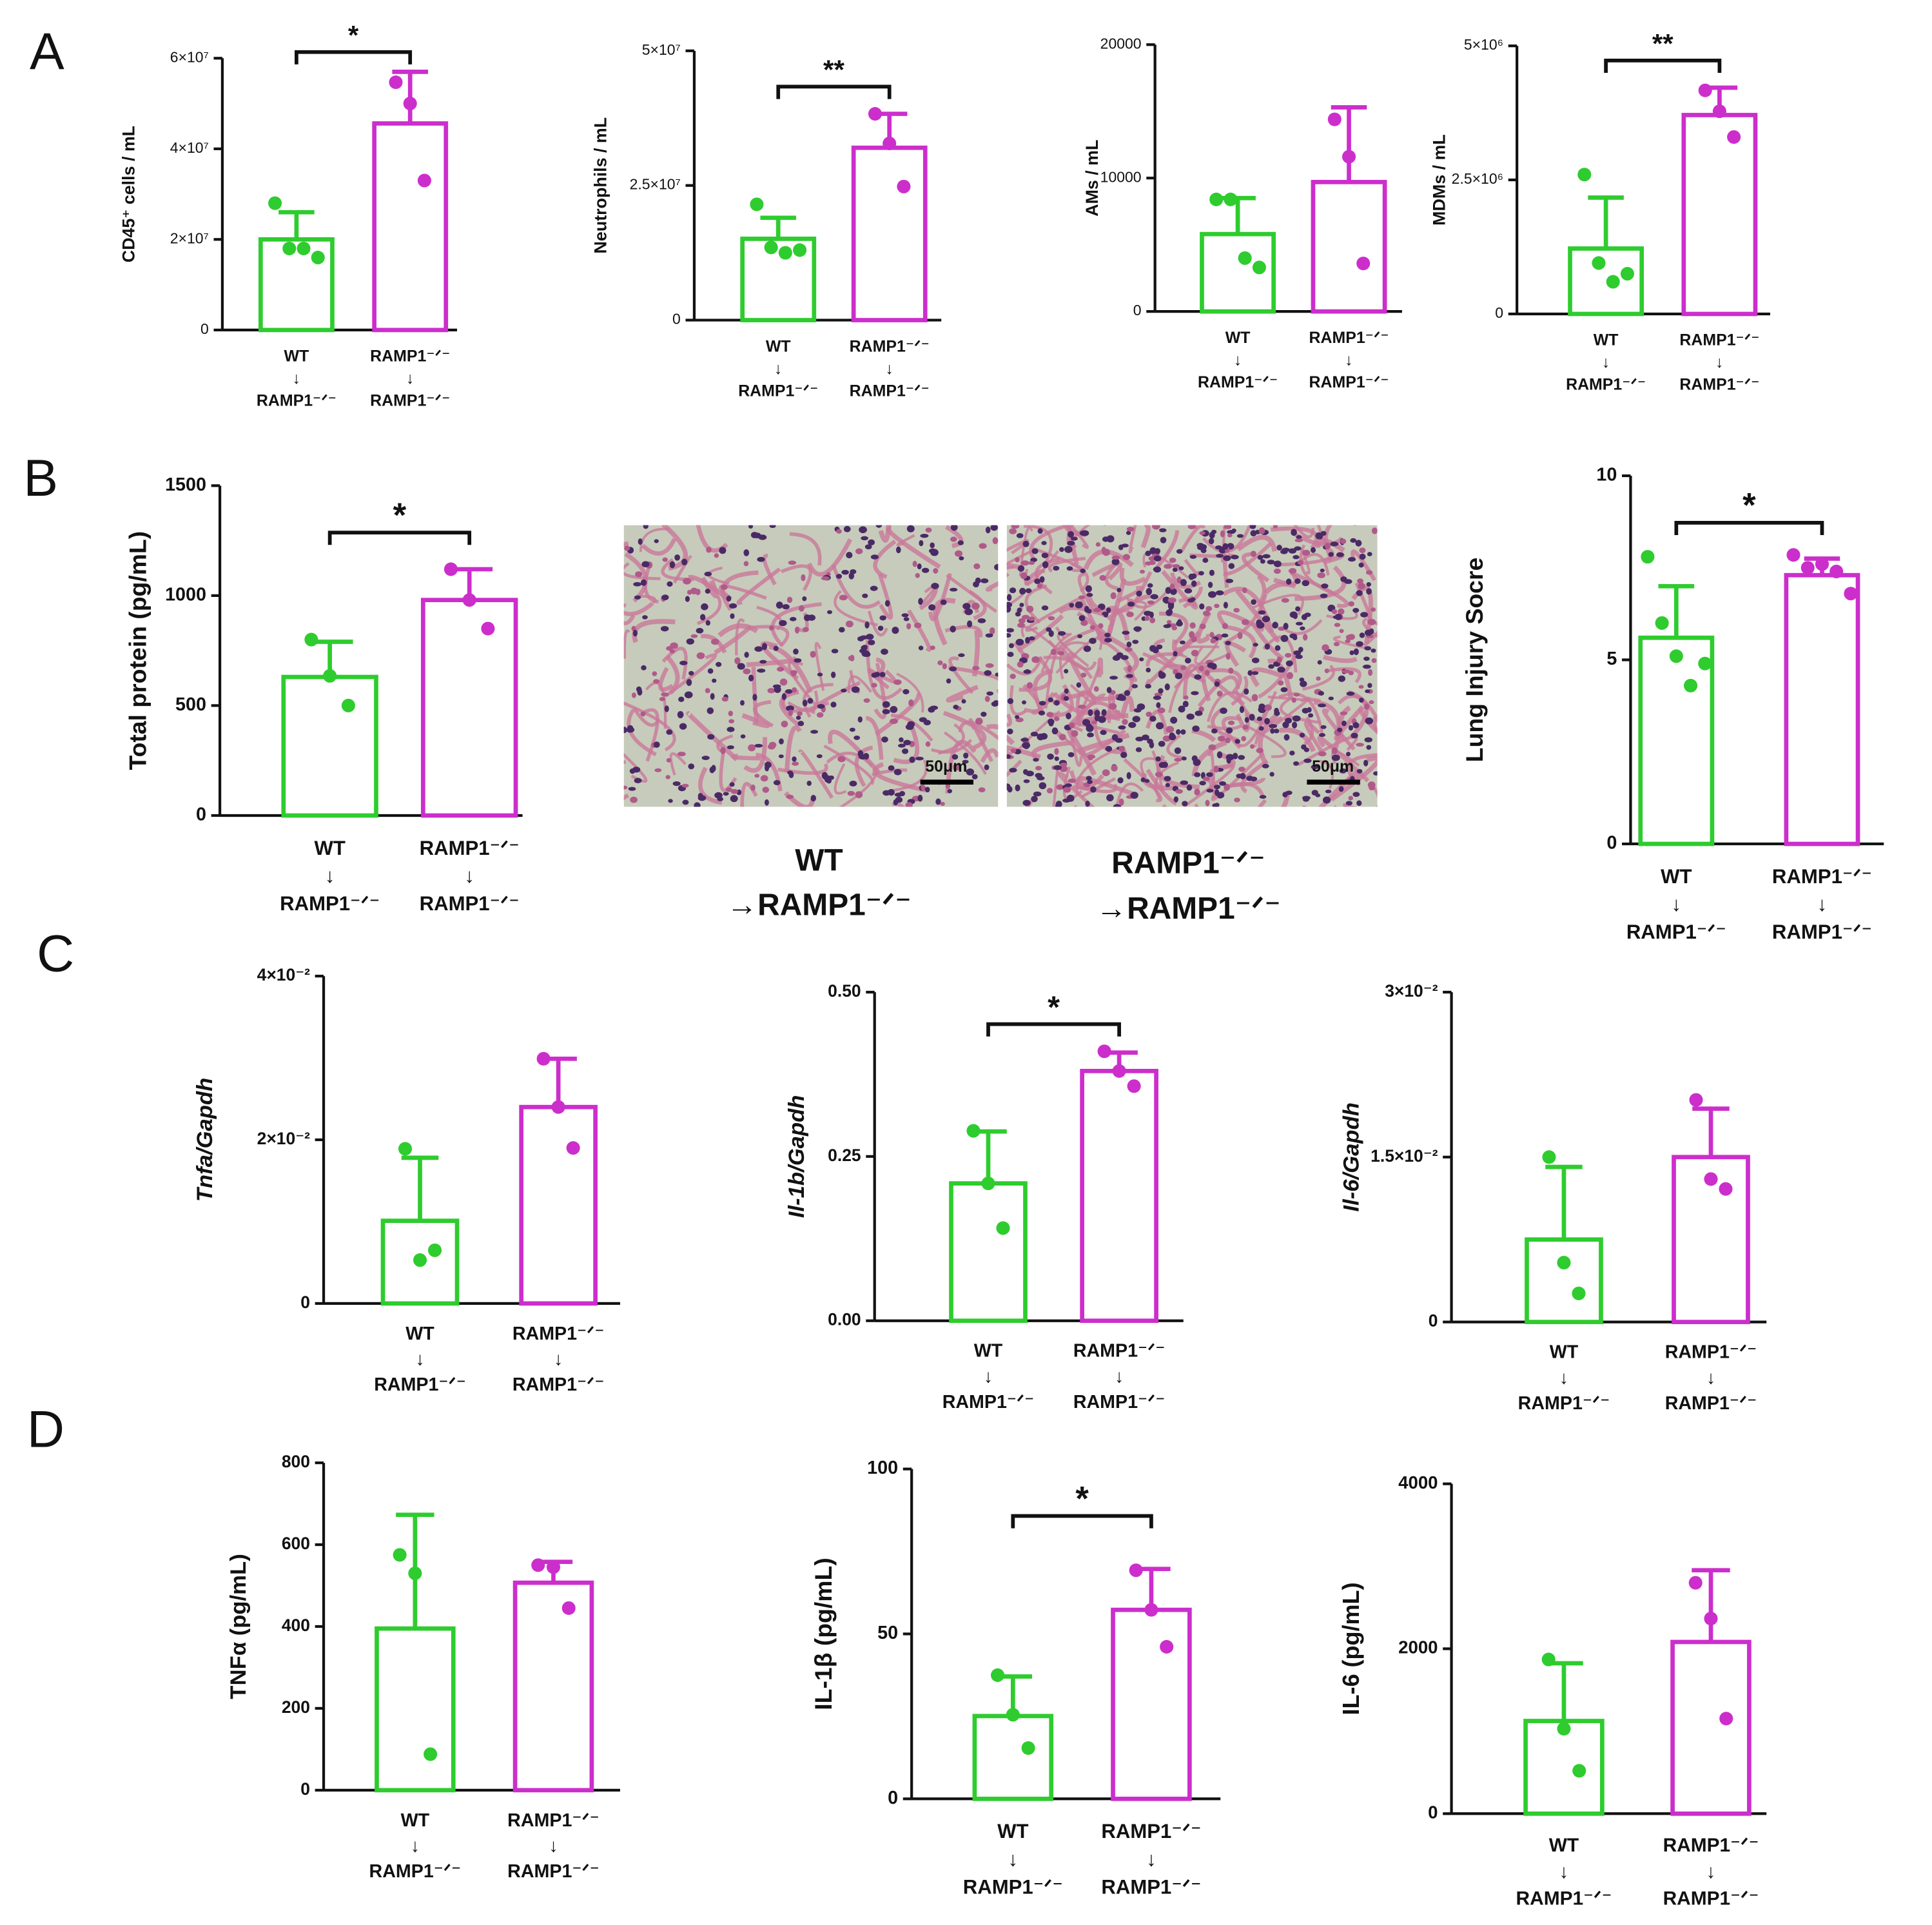 The width and height of the screenshot is (1932, 1925). I want to click on y-axis-label: CD45⁺ cells / mL, so click(128, 194).